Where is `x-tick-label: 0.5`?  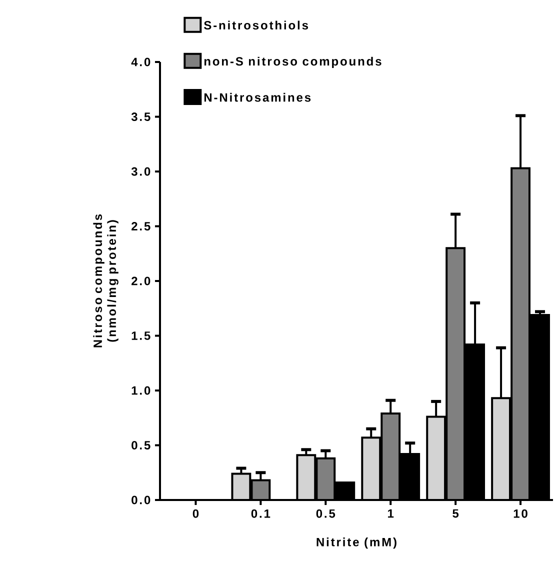
x-tick-label: 0.5 is located at coordinates (326, 513).